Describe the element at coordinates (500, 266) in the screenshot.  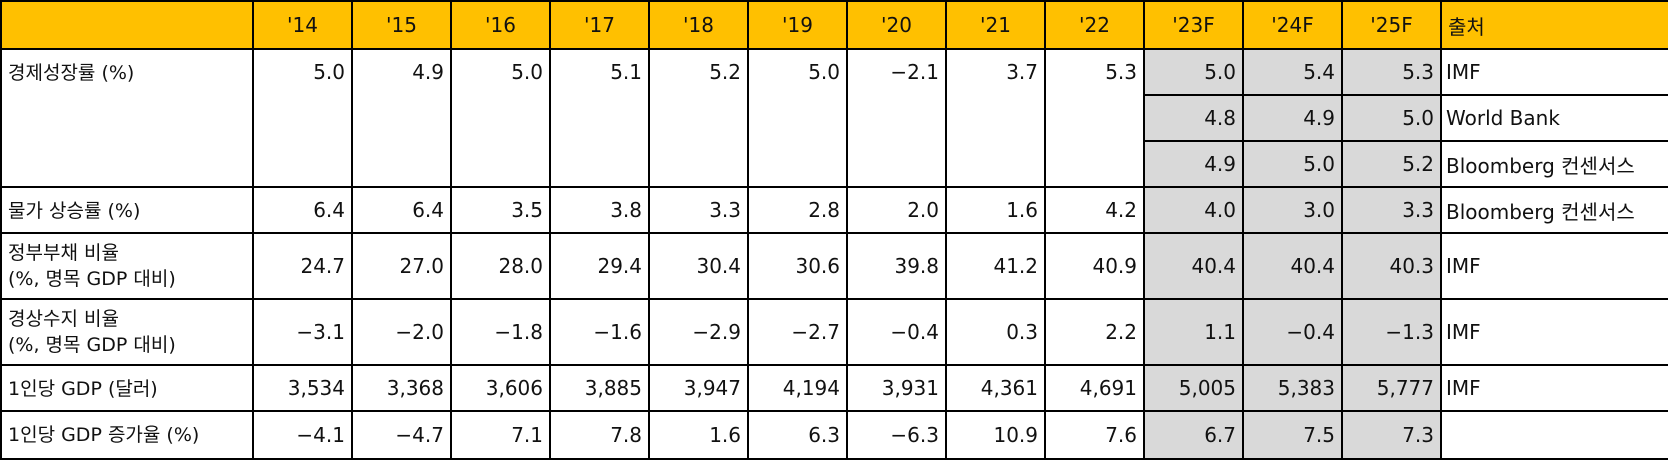
I see `value-cell: 28.0` at that location.